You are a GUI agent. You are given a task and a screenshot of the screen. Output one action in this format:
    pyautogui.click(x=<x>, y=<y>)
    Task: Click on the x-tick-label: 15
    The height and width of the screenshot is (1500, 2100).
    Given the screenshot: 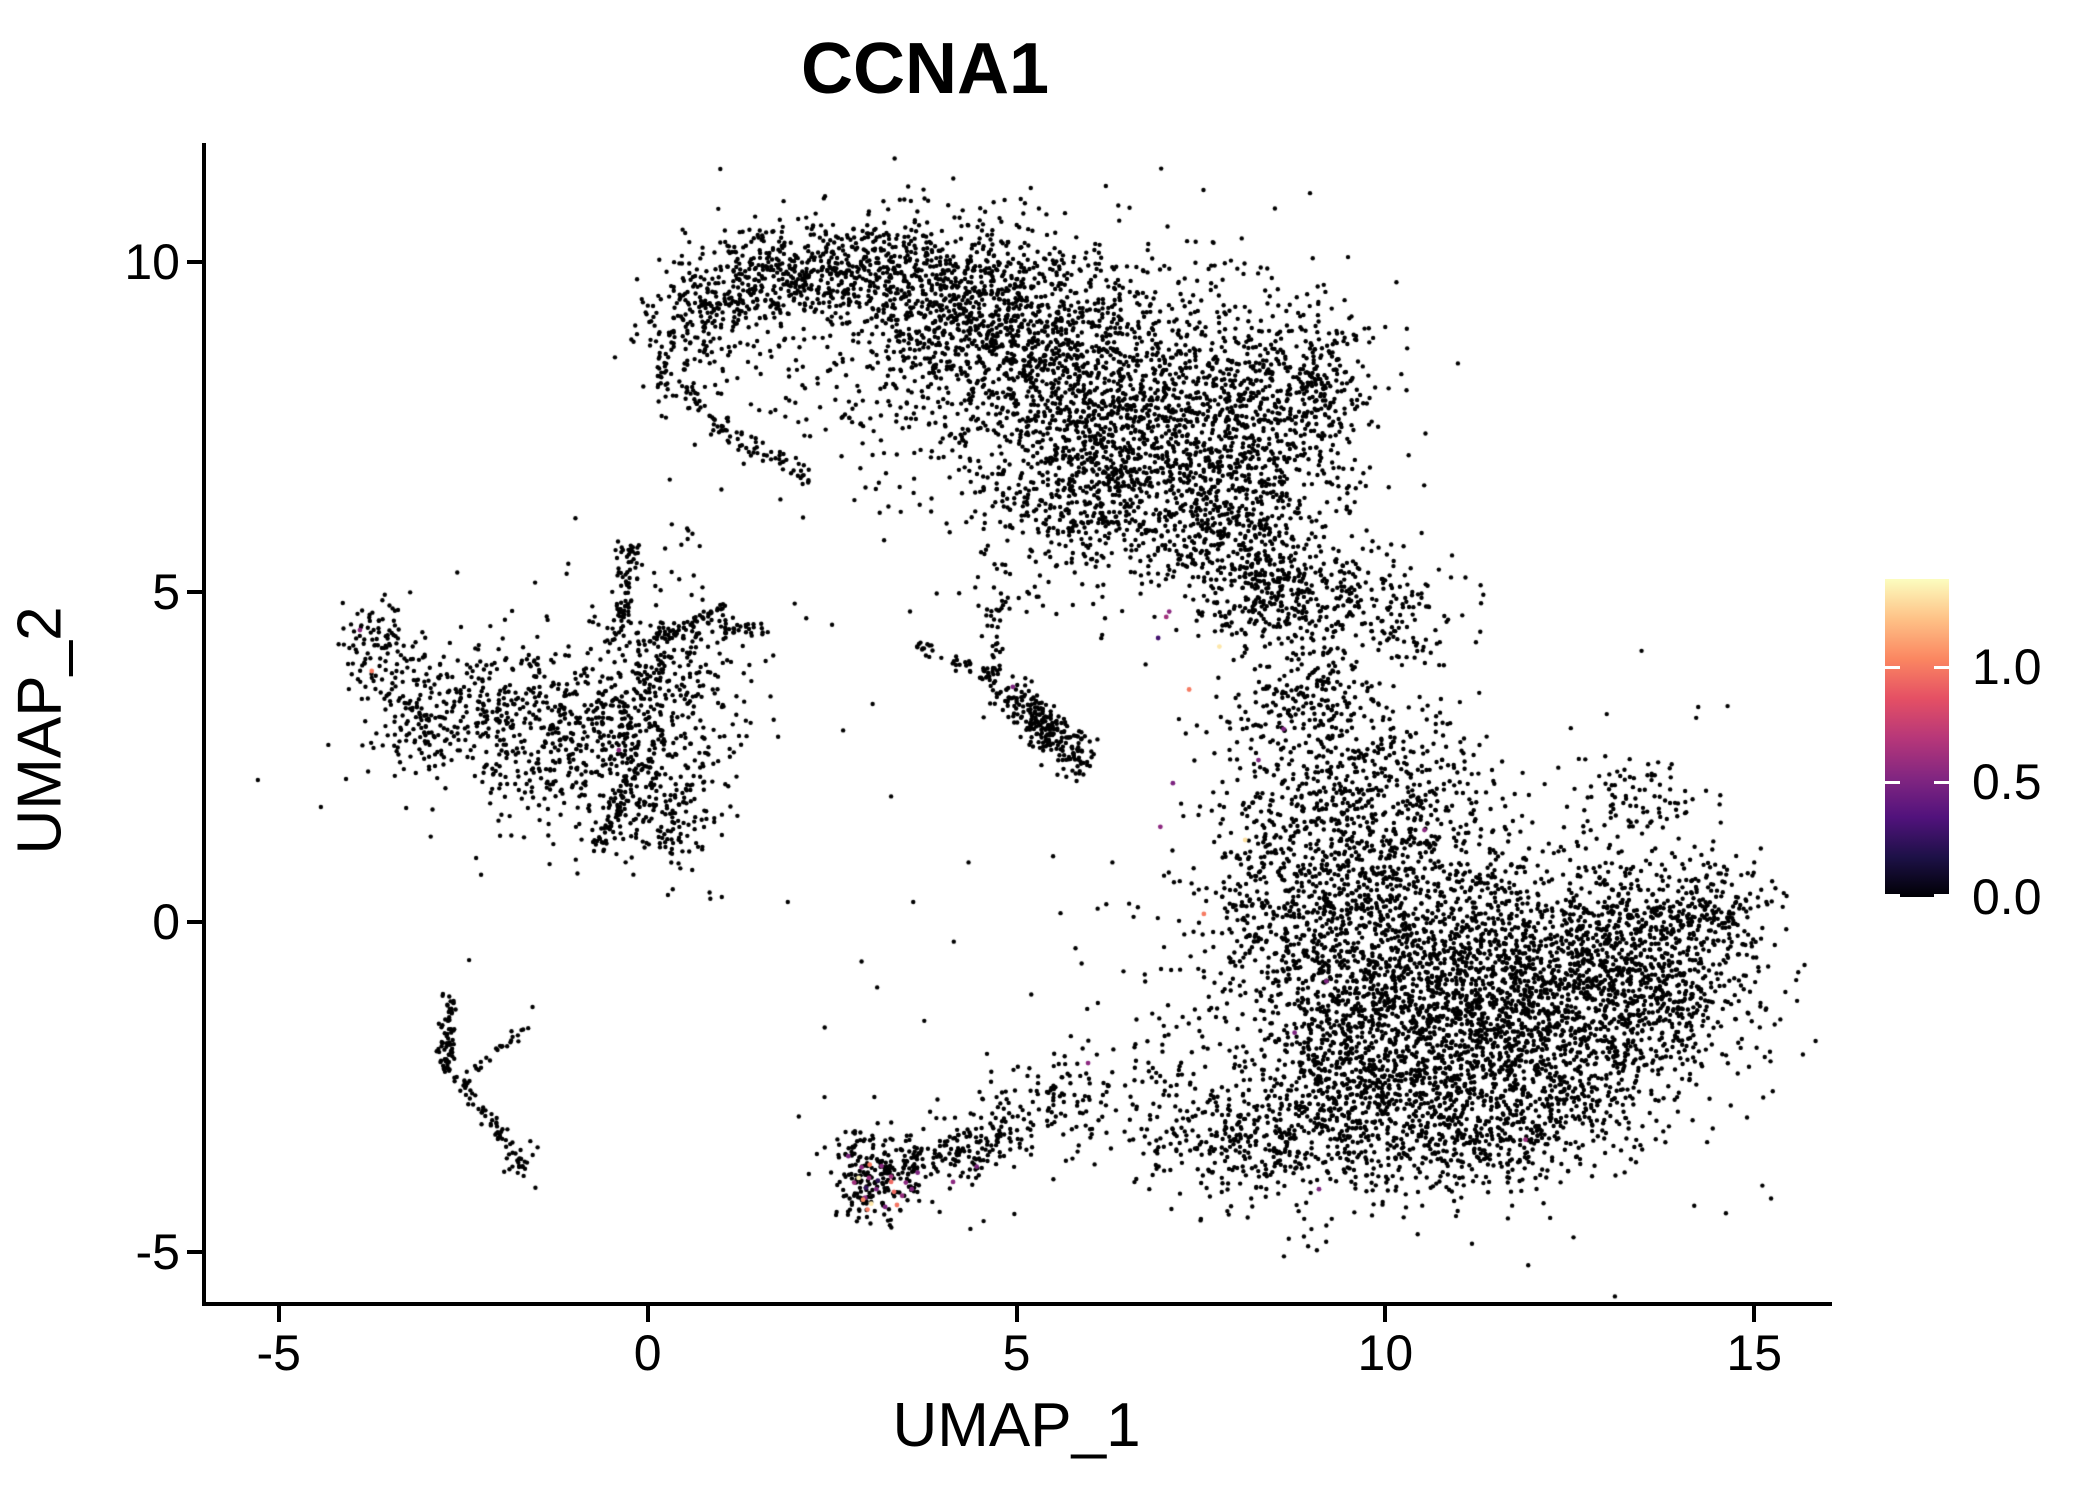 What is the action you would take?
    pyautogui.click(x=1754, y=1353)
    